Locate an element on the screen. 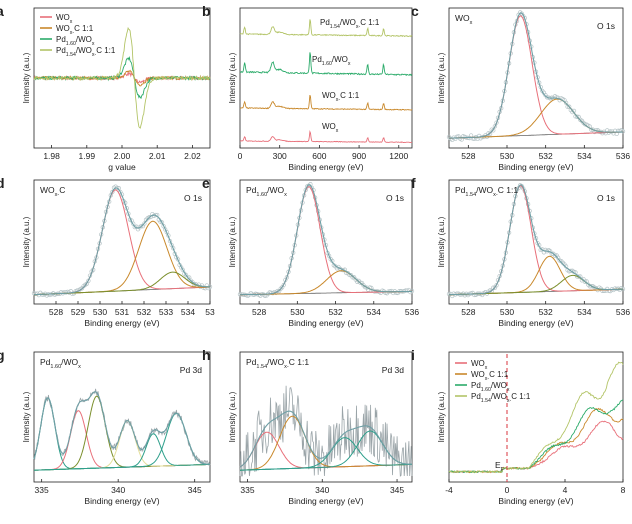 This screenshot has height=524, width=632. region-label: O 1s is located at coordinates (193, 198).